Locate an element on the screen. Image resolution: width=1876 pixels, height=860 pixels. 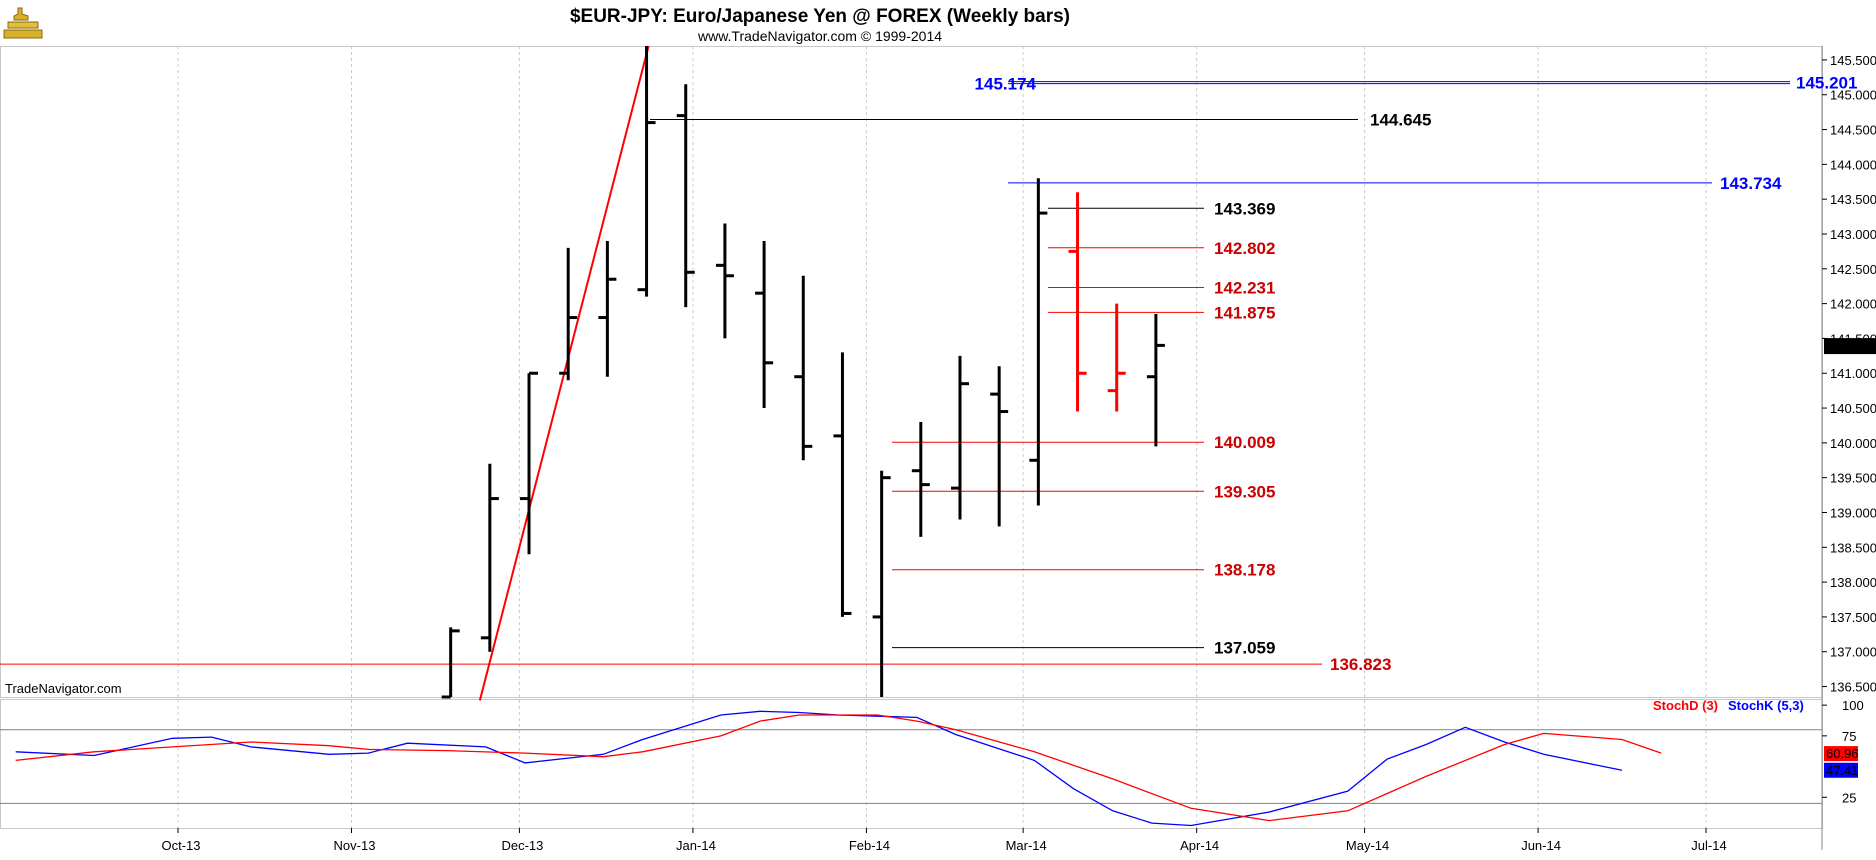
y-tick-label: 145.000 is located at coordinates (1853, 95).